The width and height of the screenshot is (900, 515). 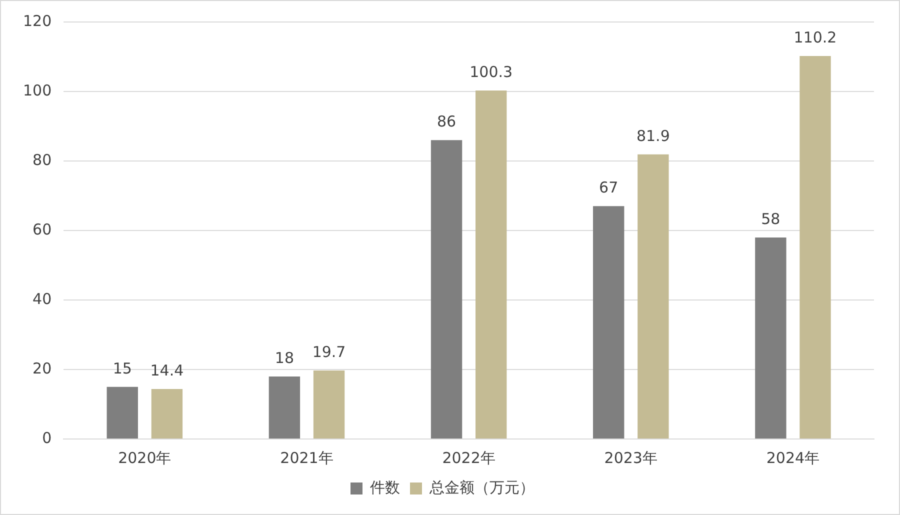 I want to click on data-label: 100.3, so click(x=491, y=71).